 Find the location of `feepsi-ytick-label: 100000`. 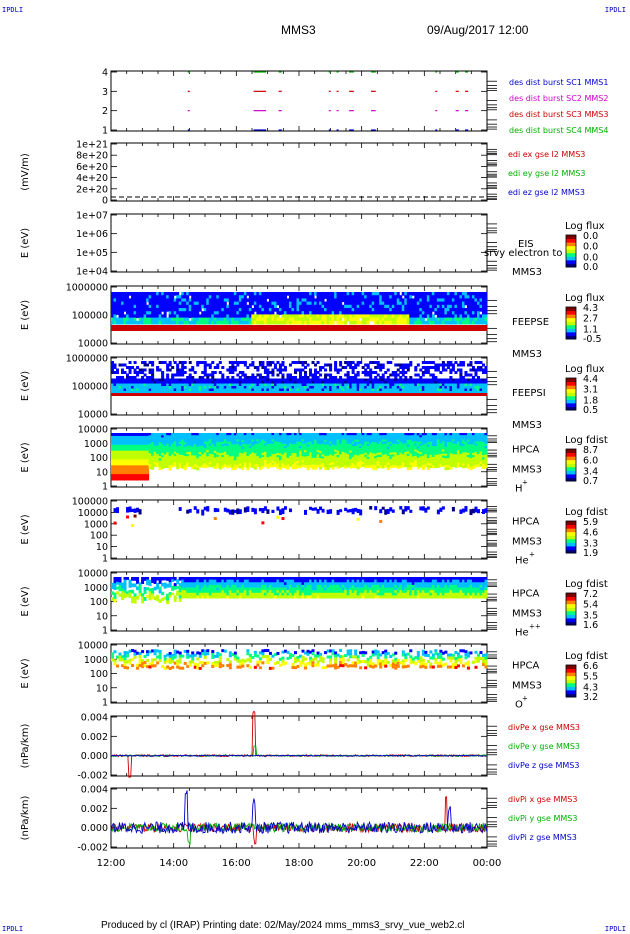

feepsi-ytick-label: 100000 is located at coordinates (90, 387).